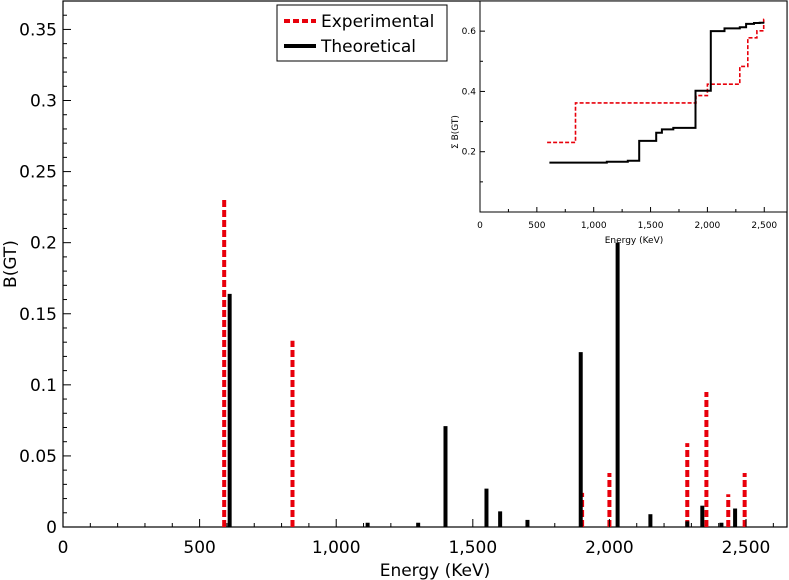 The width and height of the screenshot is (789, 580). What do you see at coordinates (63, 548) in the screenshot?
I see `main-x-tick-label: 0` at bounding box center [63, 548].